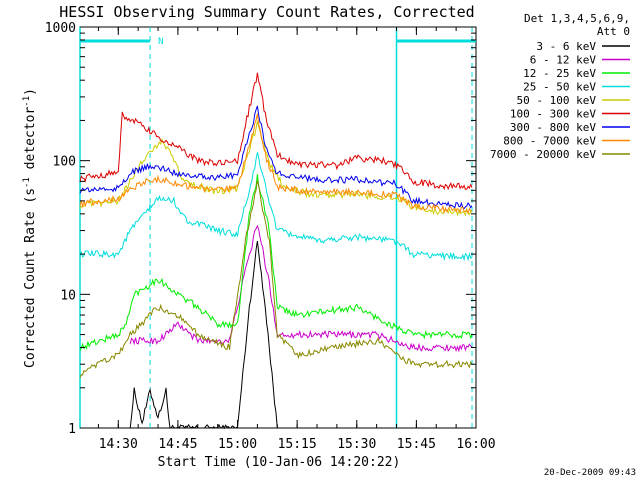  What do you see at coordinates (549, 141) in the screenshot?
I see `legend-label-7: 800 - 7000 keV` at bounding box center [549, 141].